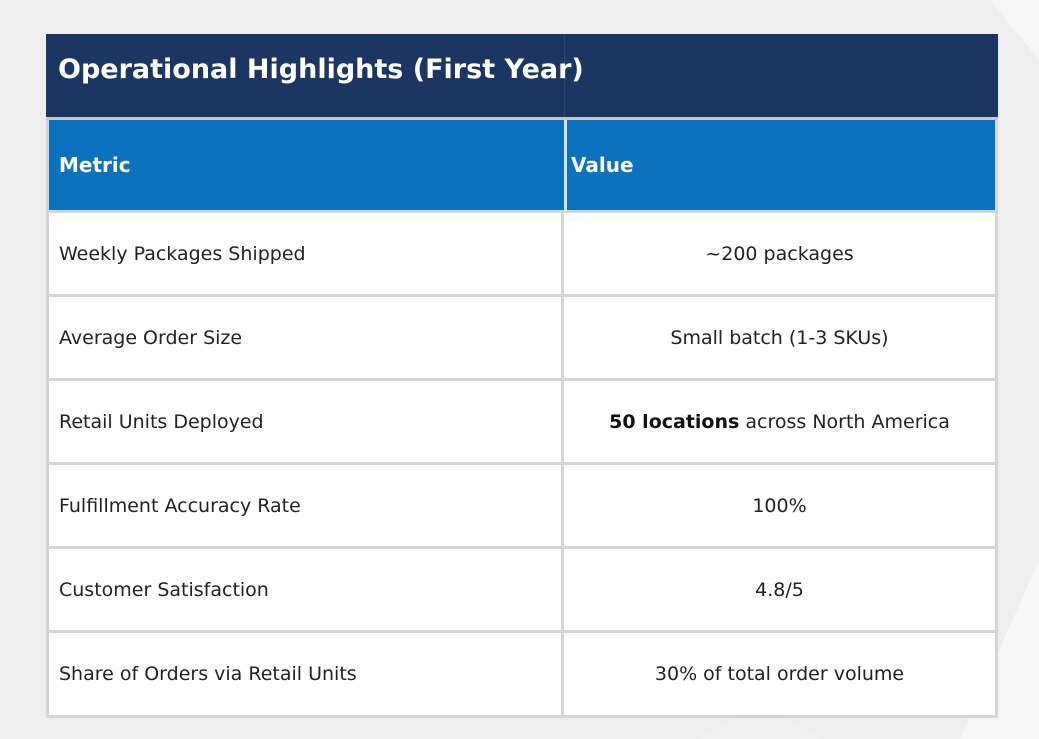 This screenshot has height=739, width=1039. Describe the element at coordinates (305, 339) in the screenshot. I see `metric-cell: Average Order Size` at that location.